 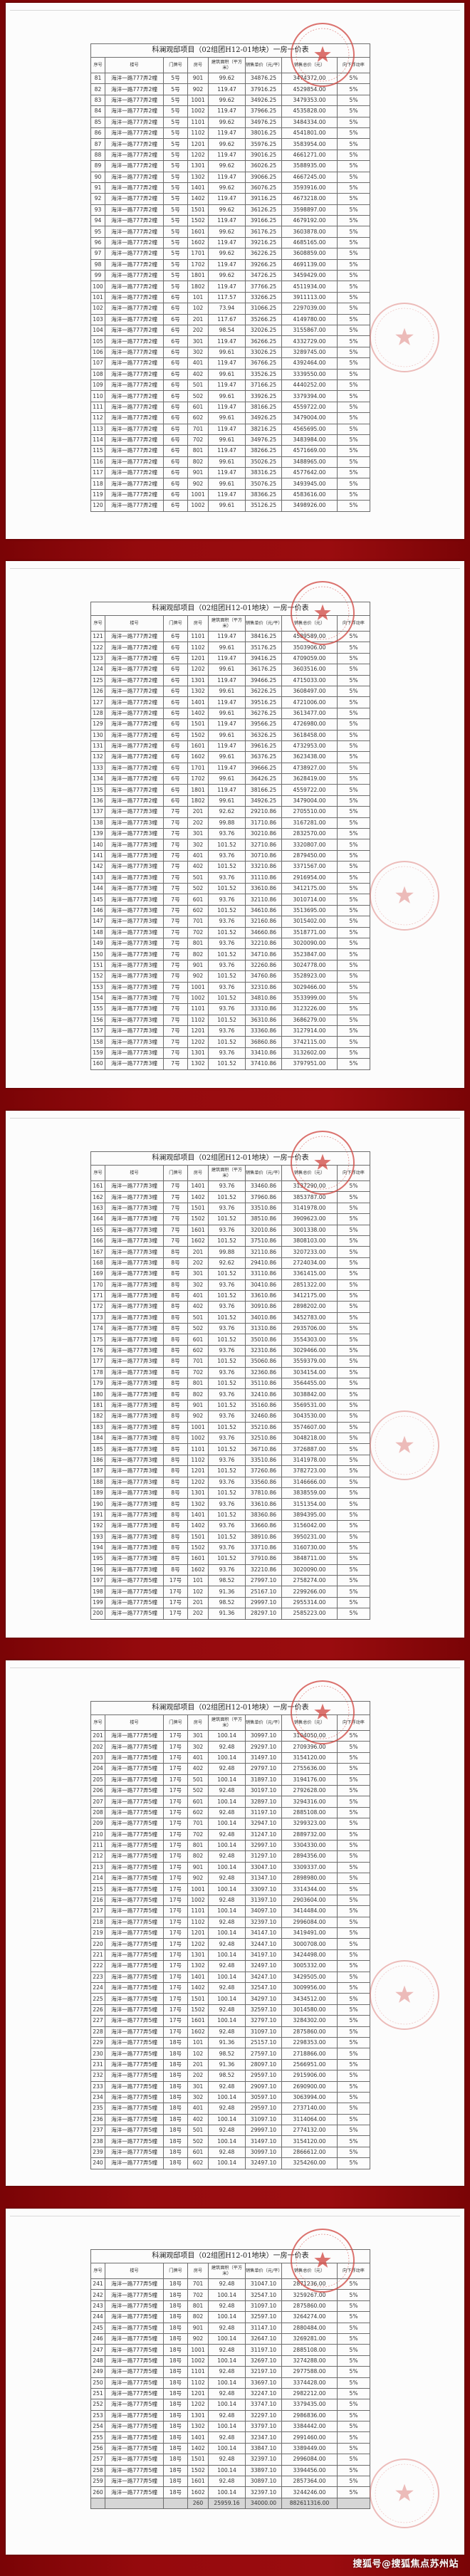 I want to click on cell-room-no: 1502, so click(x=198, y=2010).